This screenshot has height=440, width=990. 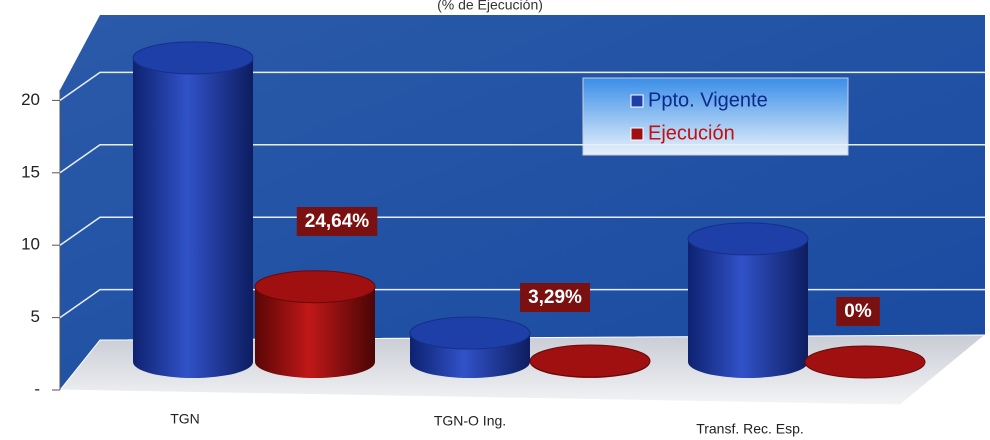 I want to click on legend-label: Ppto. Vigente, so click(x=708, y=100).